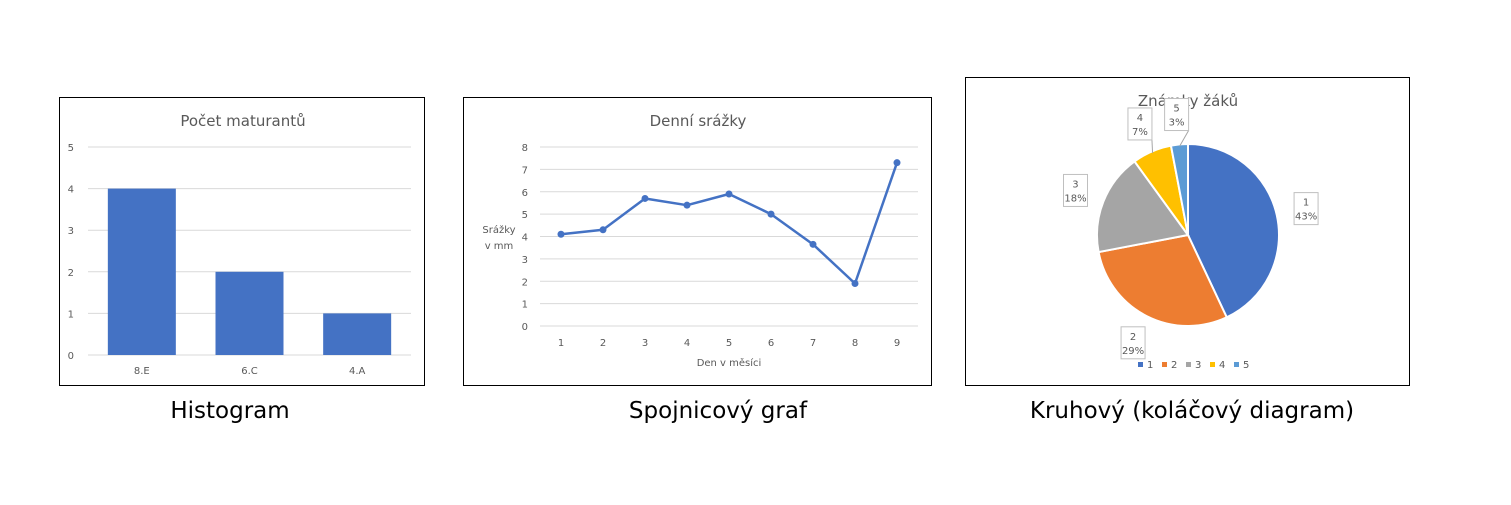 The width and height of the screenshot is (1511, 505). I want to click on y-tick-label: 8, so click(525, 148).